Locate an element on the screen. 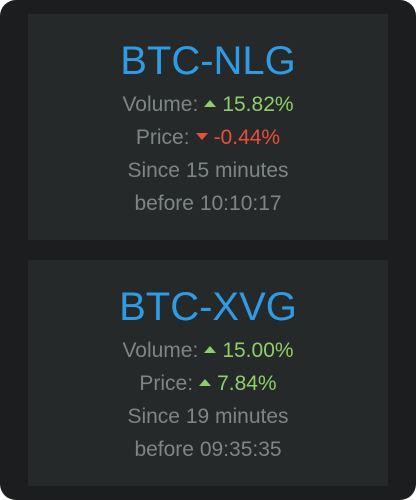  price-value: -0.44% is located at coordinates (247, 137).